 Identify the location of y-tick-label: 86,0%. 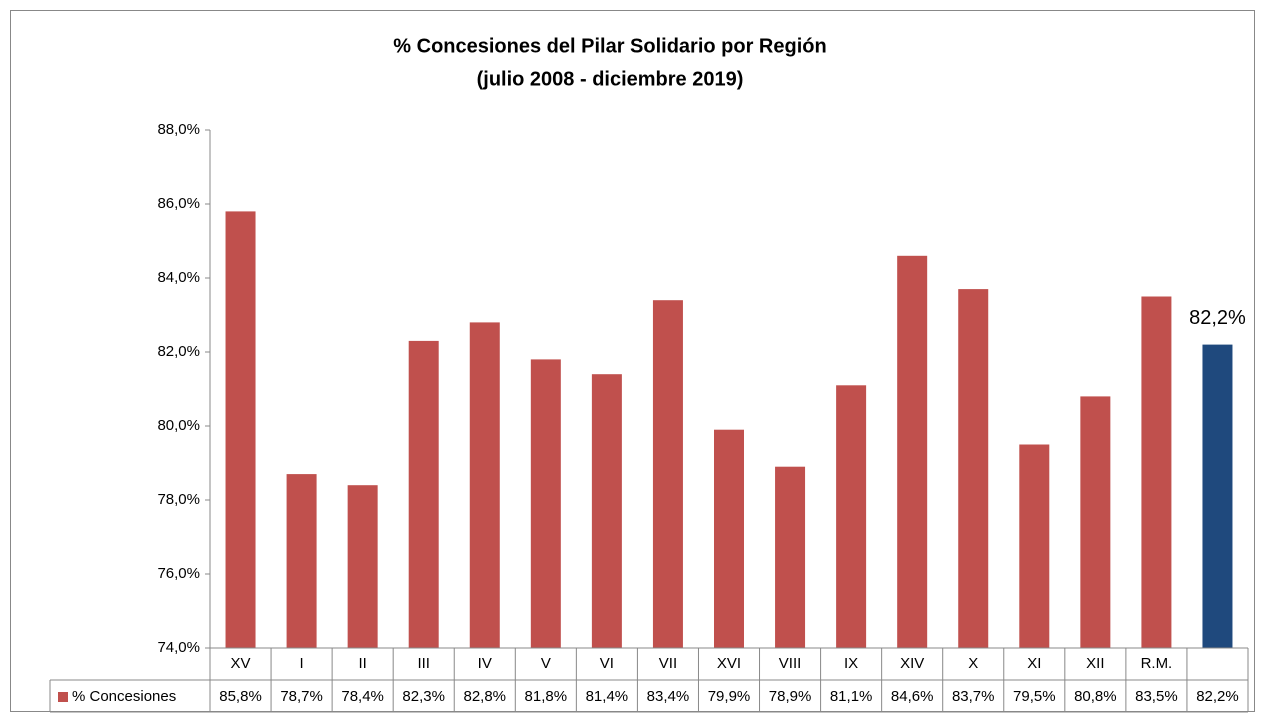
(178, 203).